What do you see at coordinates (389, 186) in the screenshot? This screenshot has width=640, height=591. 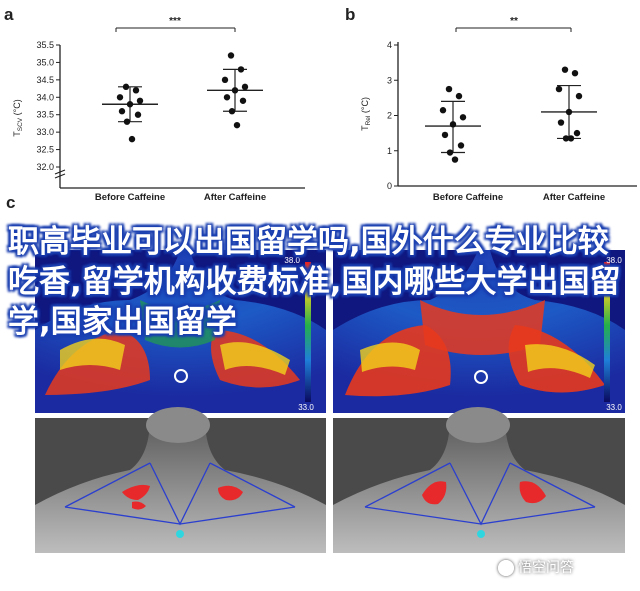 I see `y-tick-label: 0` at bounding box center [389, 186].